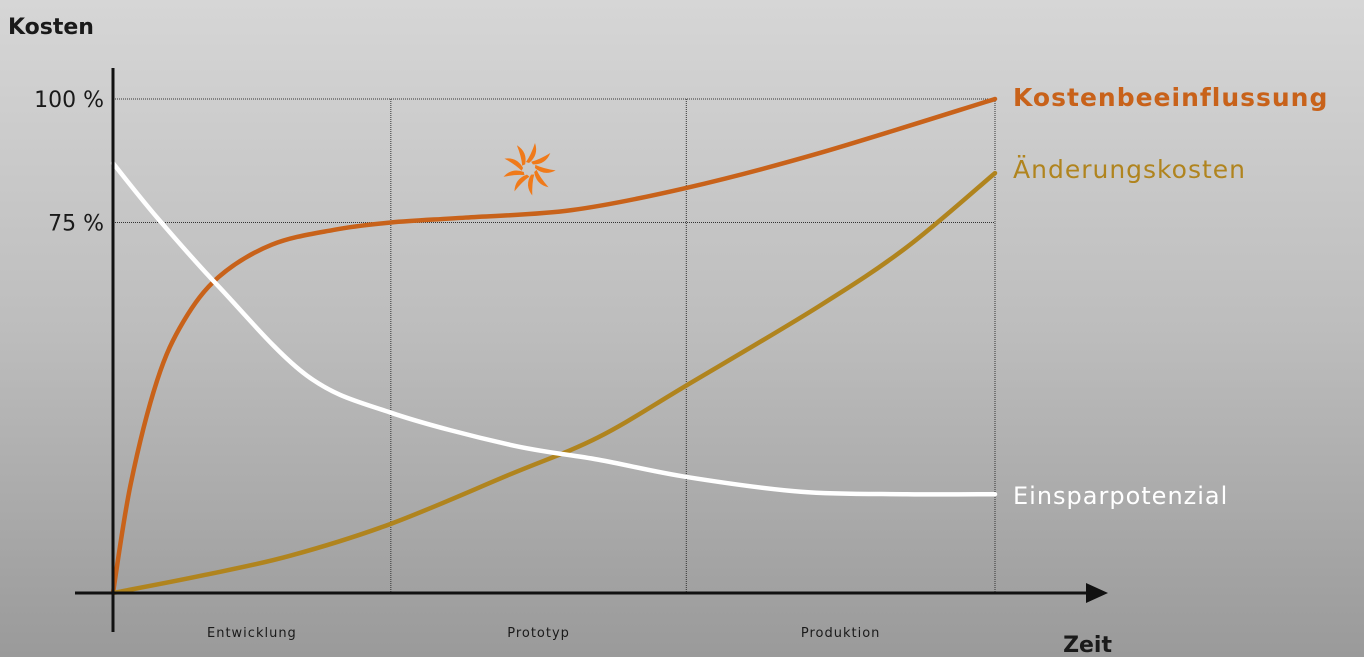  Describe the element at coordinates (252, 633) in the screenshot. I see `phase-label-0: Entwicklung` at that location.